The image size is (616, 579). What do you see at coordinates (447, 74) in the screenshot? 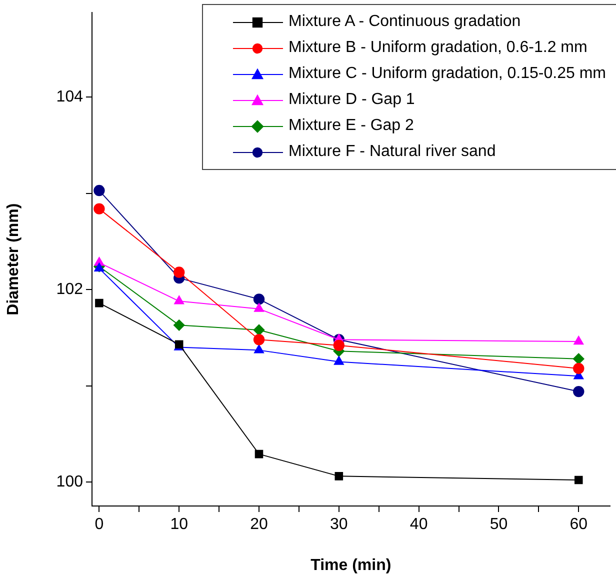
I see `legend-label: Mixture C - Uniform gradation, 0.15-0.25 mm` at bounding box center [447, 74].